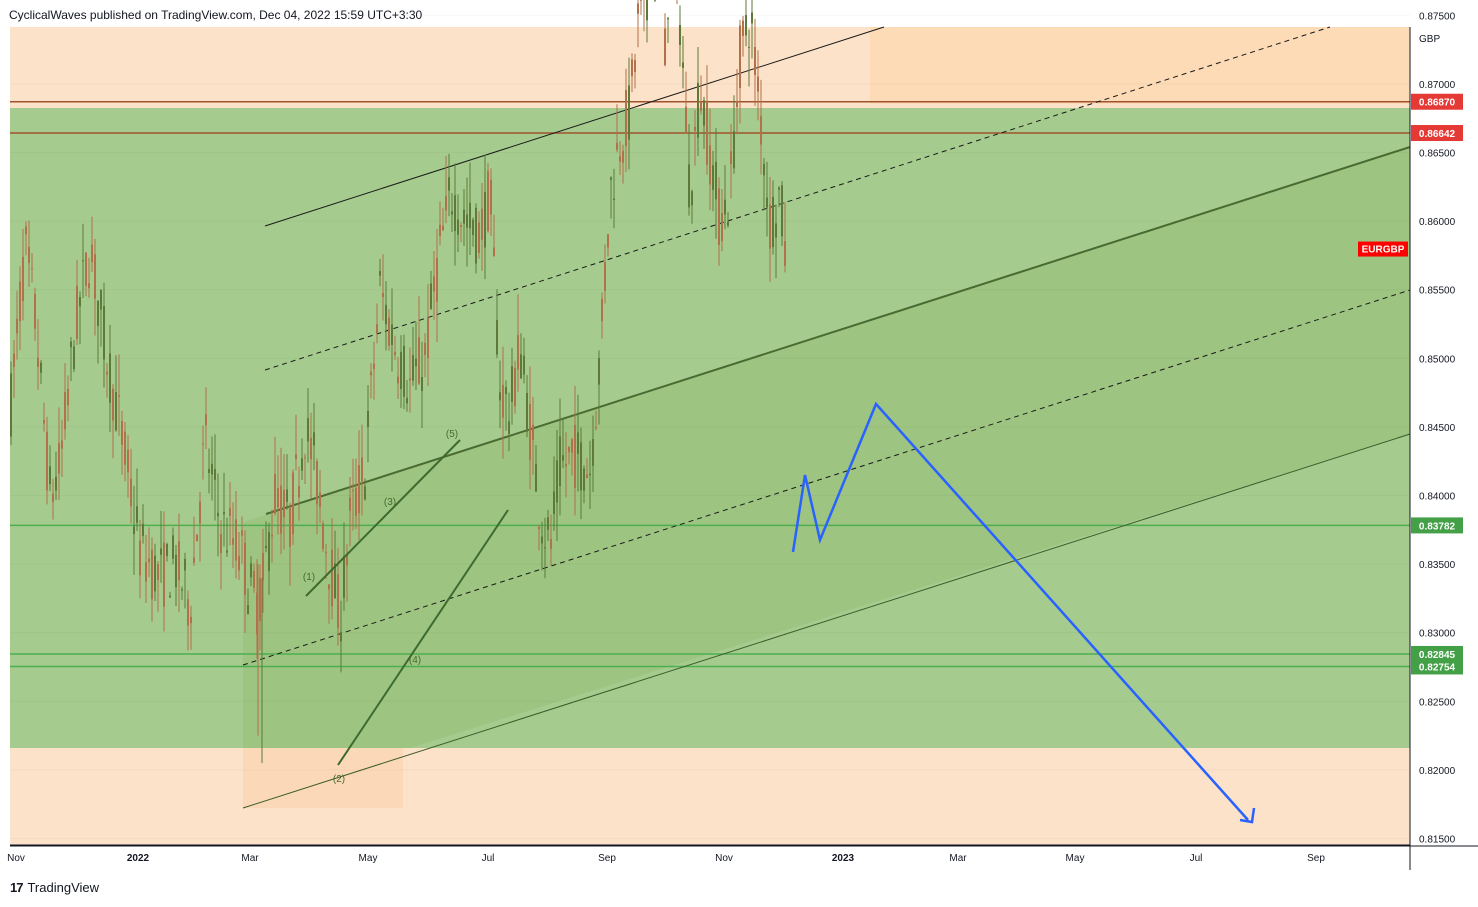 The height and width of the screenshot is (907, 1478). What do you see at coordinates (1437, 771) in the screenshot?
I see `y-tick-label: 0.82000` at bounding box center [1437, 771].